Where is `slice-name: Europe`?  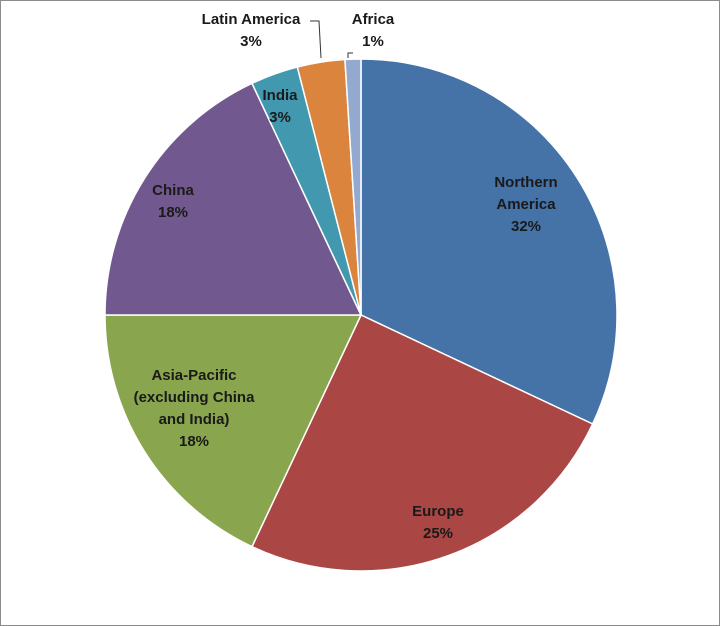
slice-name: Europe is located at coordinates (438, 511).